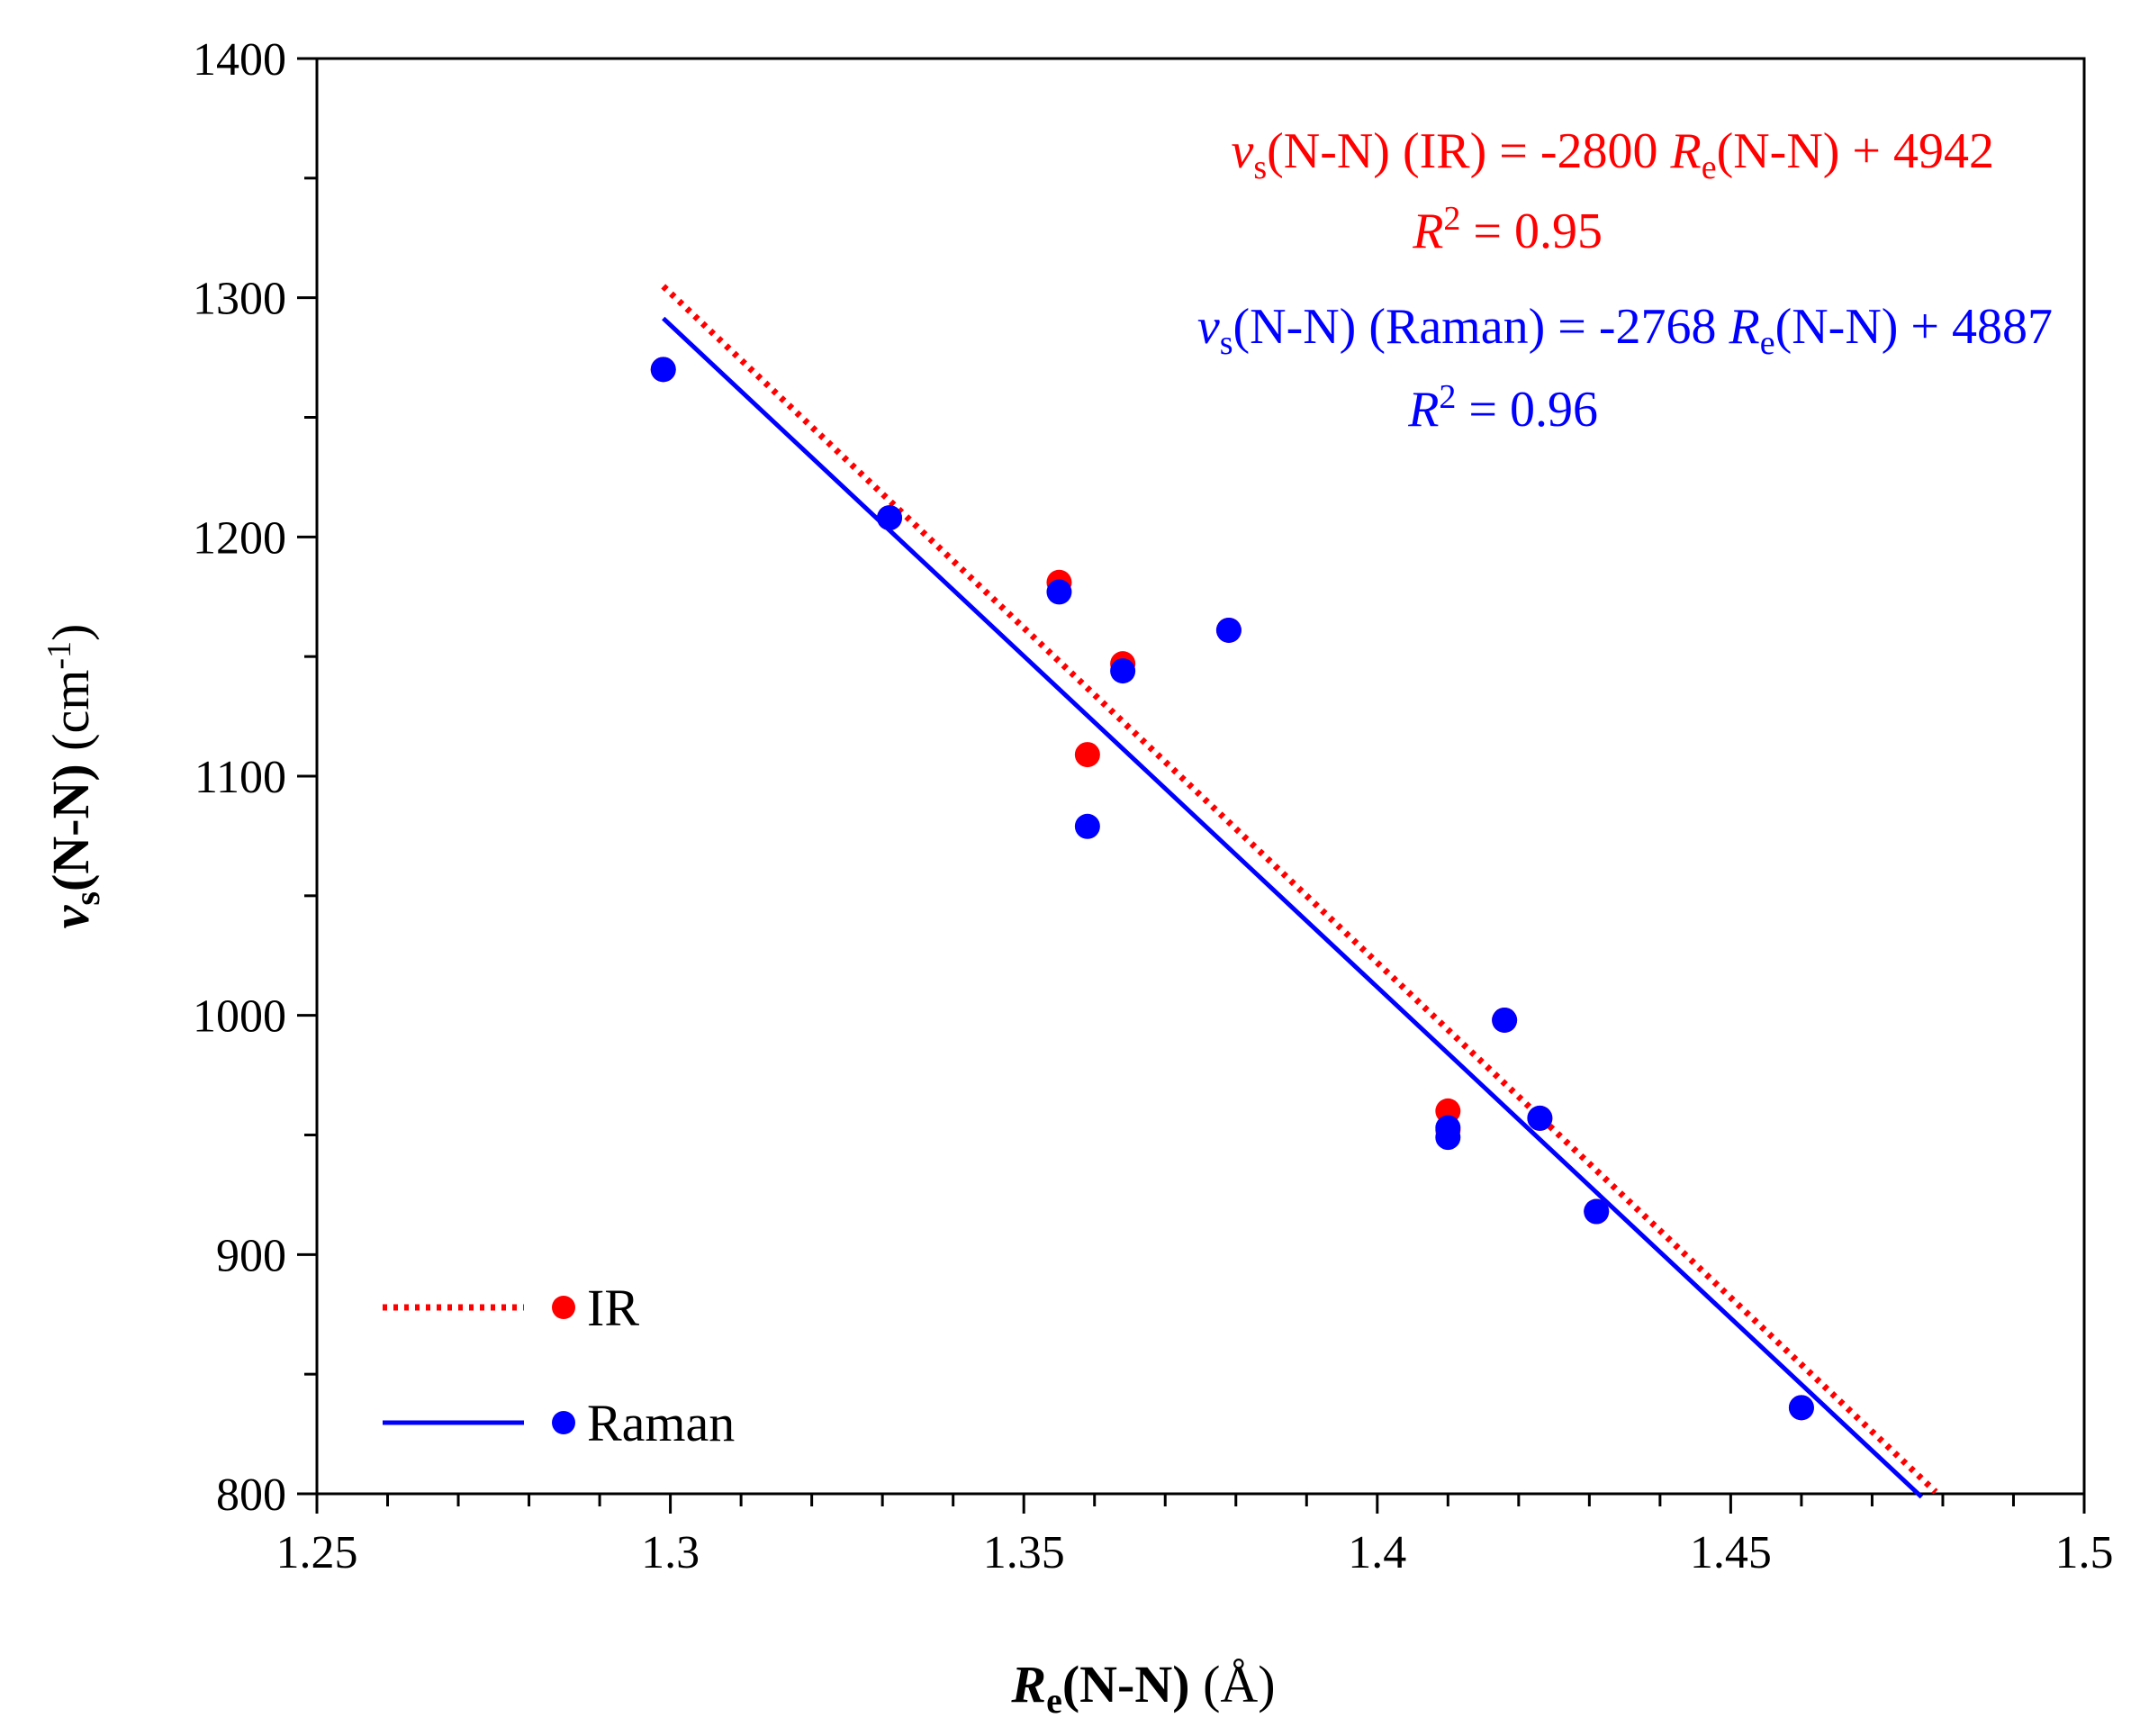 Image resolution: width=2140 pixels, height=1736 pixels. I want to click on x-tick-label: 1.5, so click(2084, 1552).